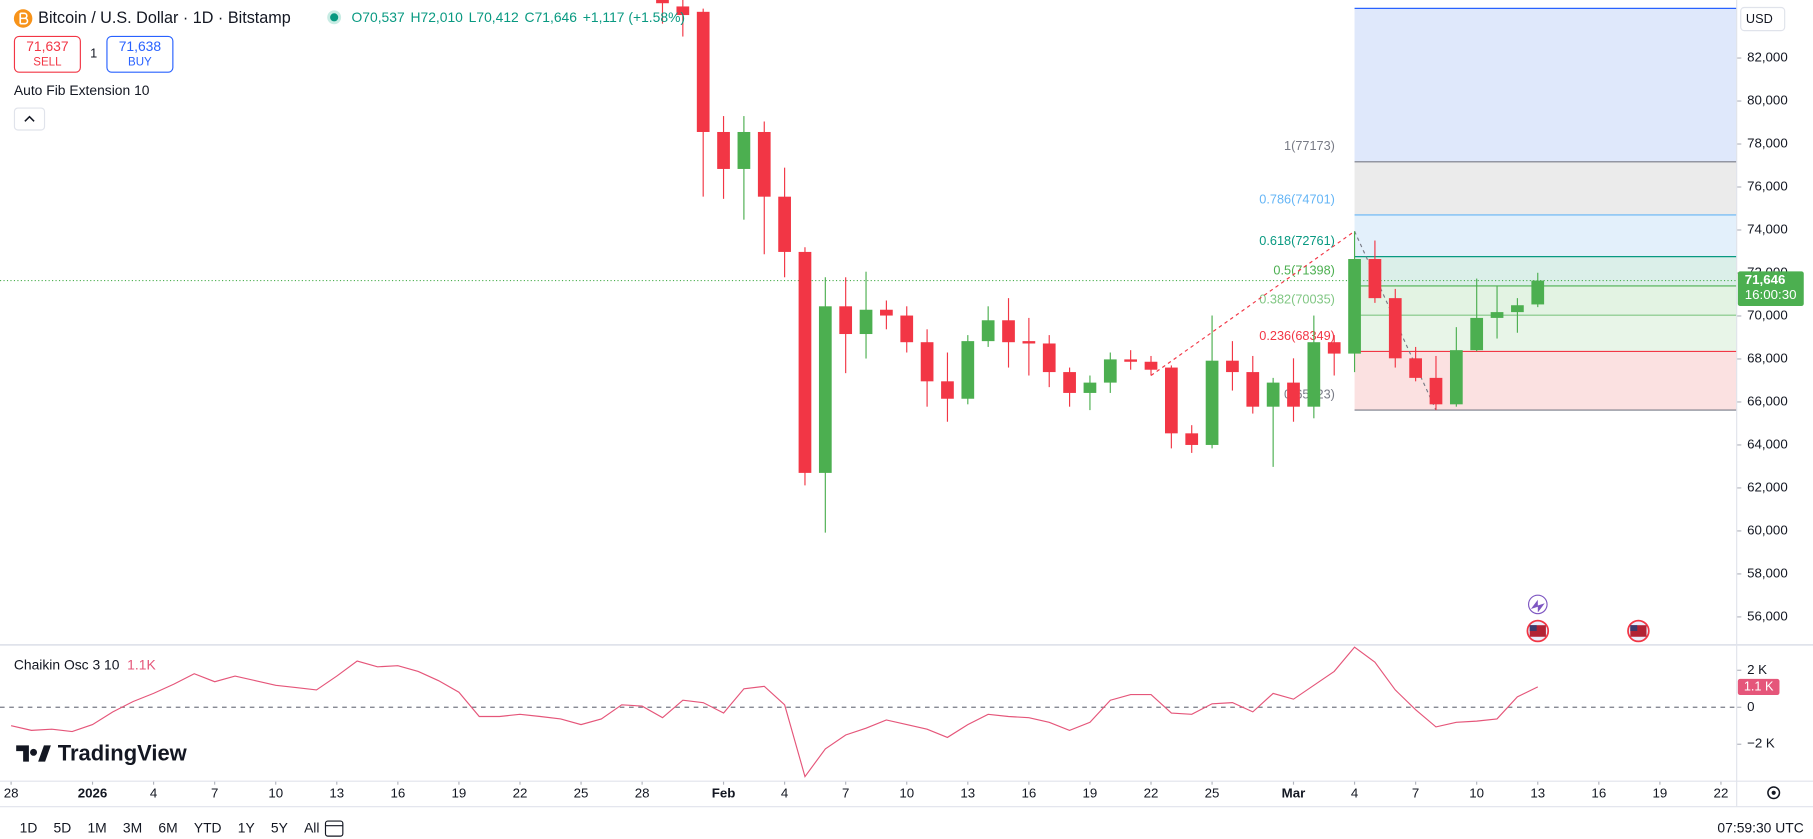  What do you see at coordinates (1212, 792) in the screenshot?
I see `x-tick-label: 25` at bounding box center [1212, 792].